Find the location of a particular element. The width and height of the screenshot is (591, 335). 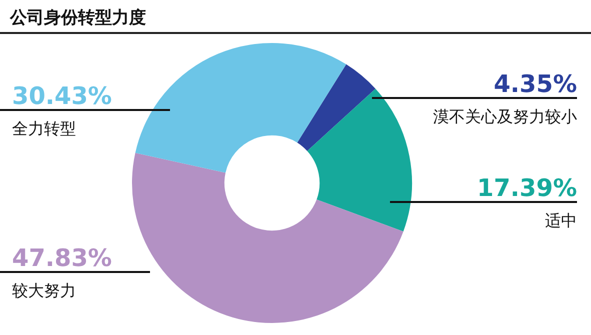

data-label: 17.39% is located at coordinates (527, 188).